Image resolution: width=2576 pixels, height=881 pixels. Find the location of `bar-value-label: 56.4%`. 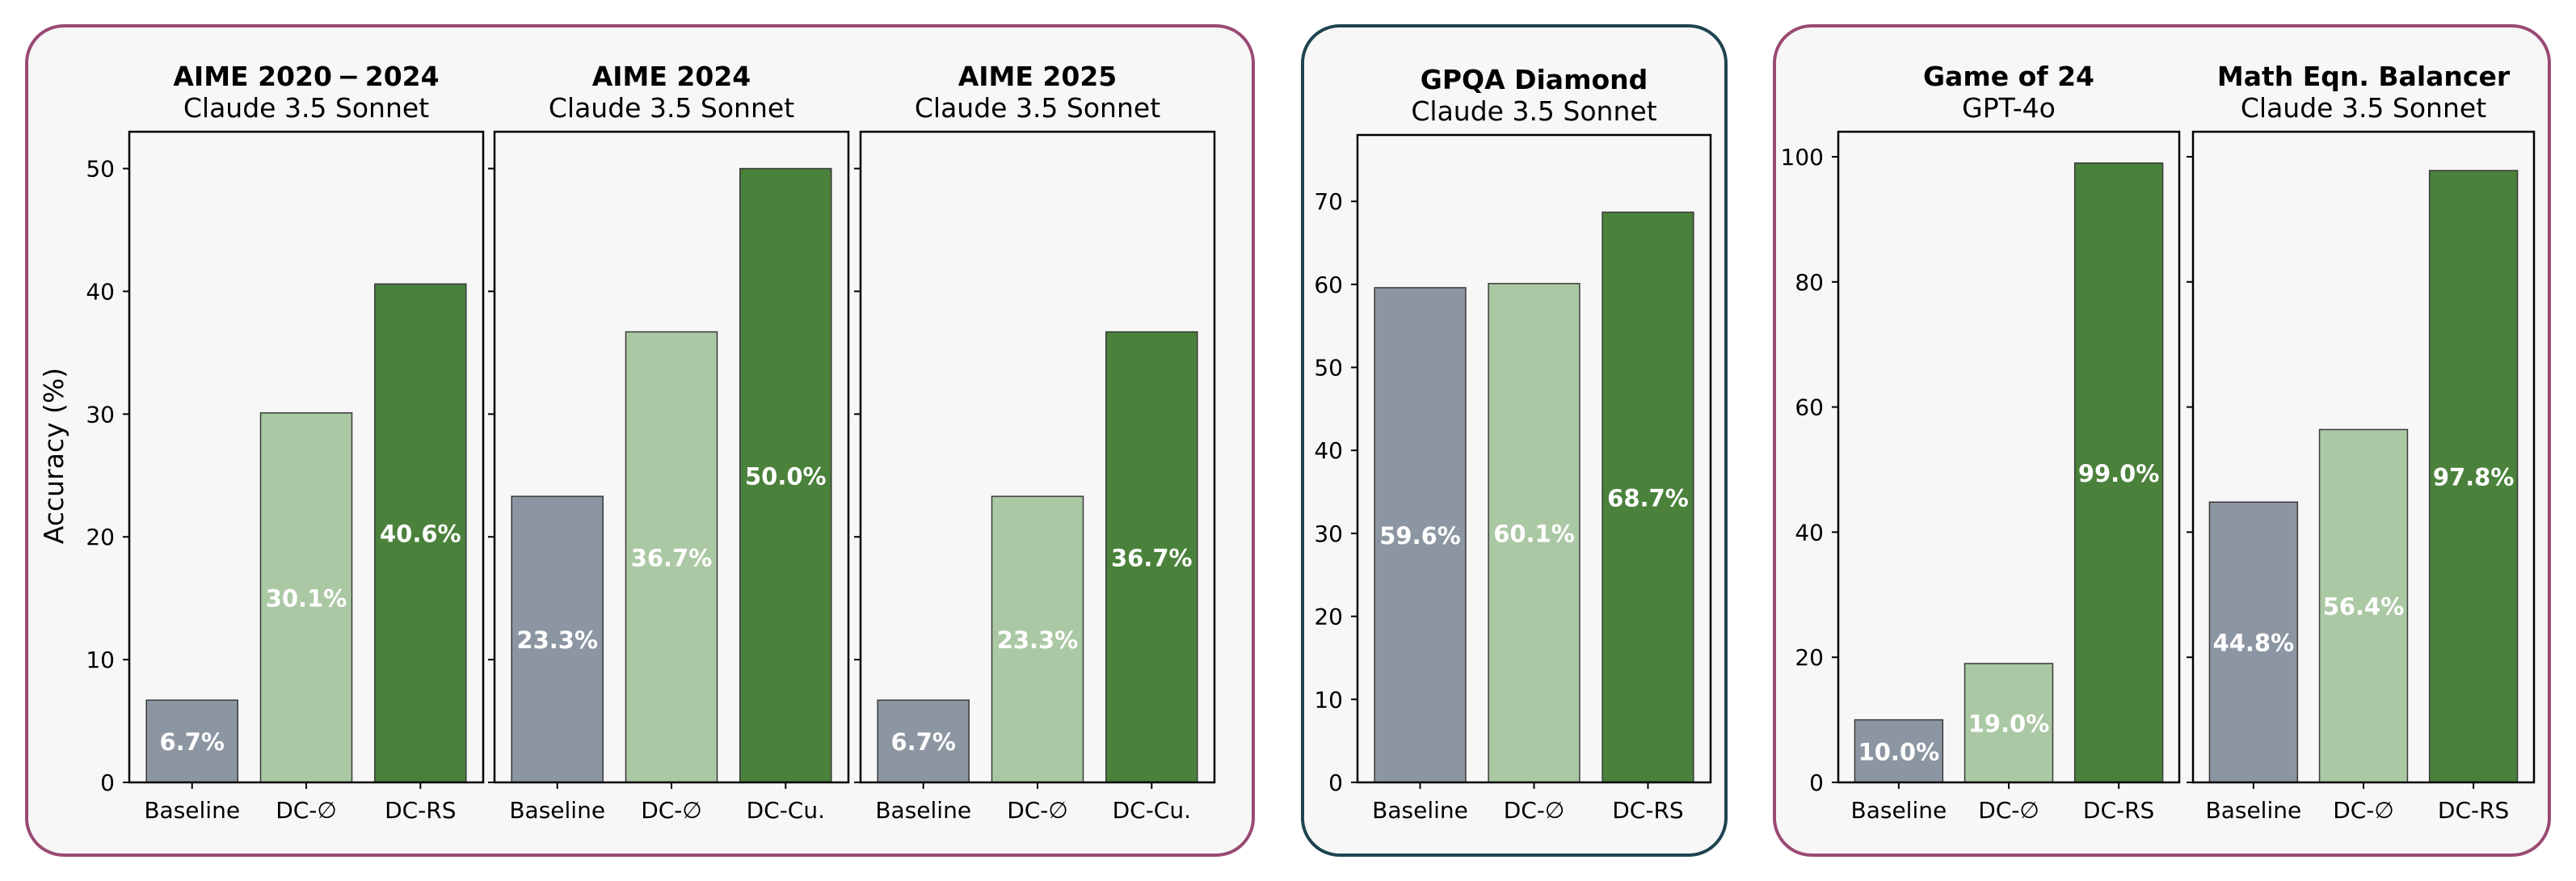

bar-value-label: 56.4% is located at coordinates (2364, 607).